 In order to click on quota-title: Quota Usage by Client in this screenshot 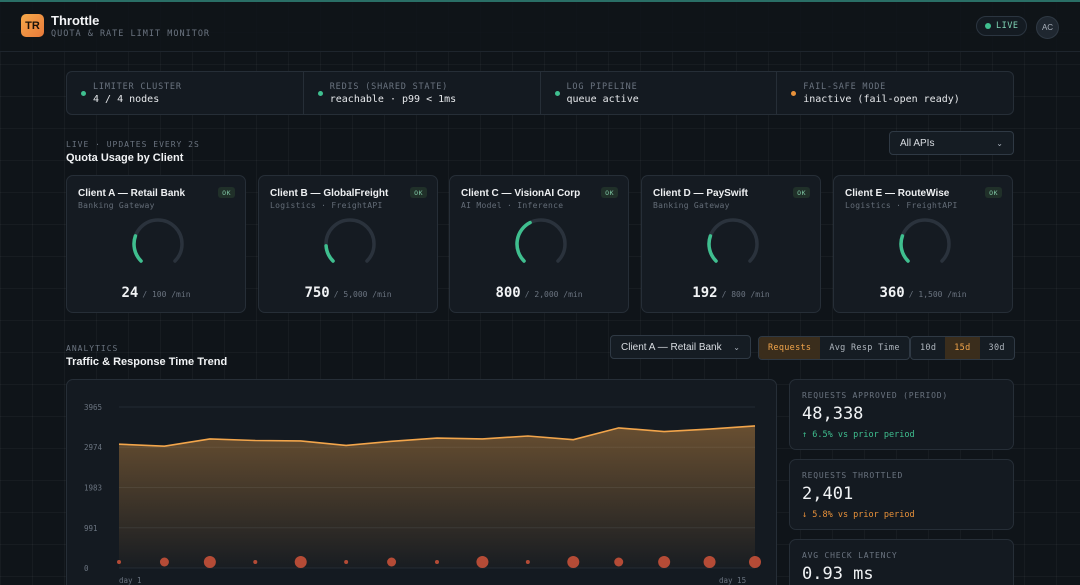, I will do `click(125, 158)`.